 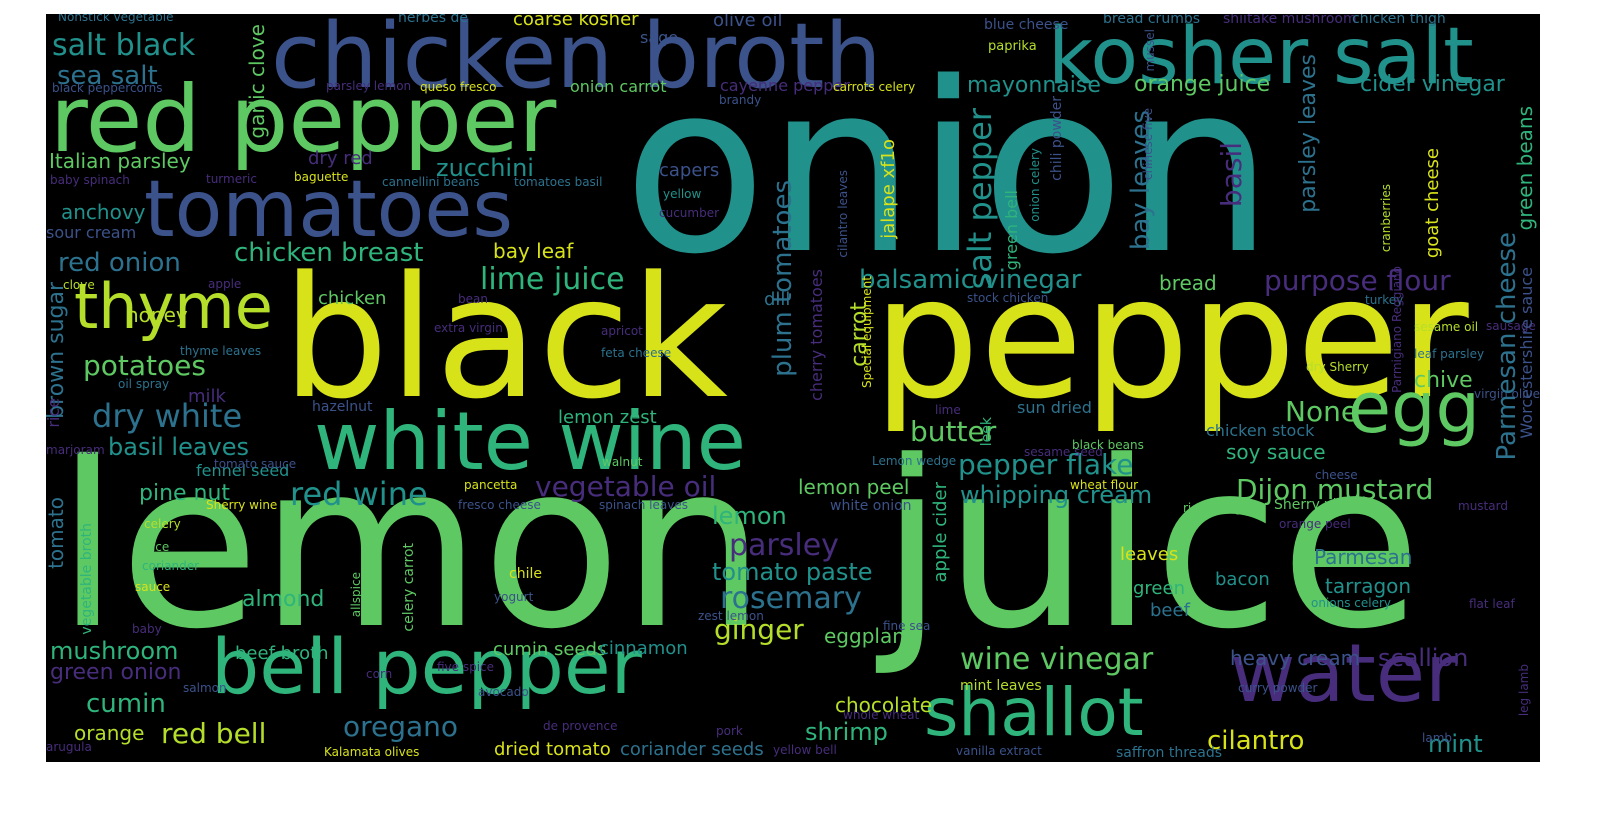 I want to click on word-celery-carrot: celery carrot, so click(x=409, y=587).